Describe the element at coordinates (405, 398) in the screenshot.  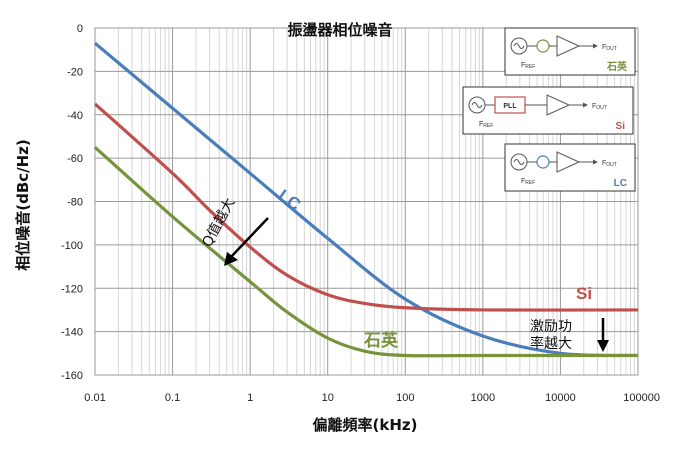
I see `x-tick-label: 100` at that location.